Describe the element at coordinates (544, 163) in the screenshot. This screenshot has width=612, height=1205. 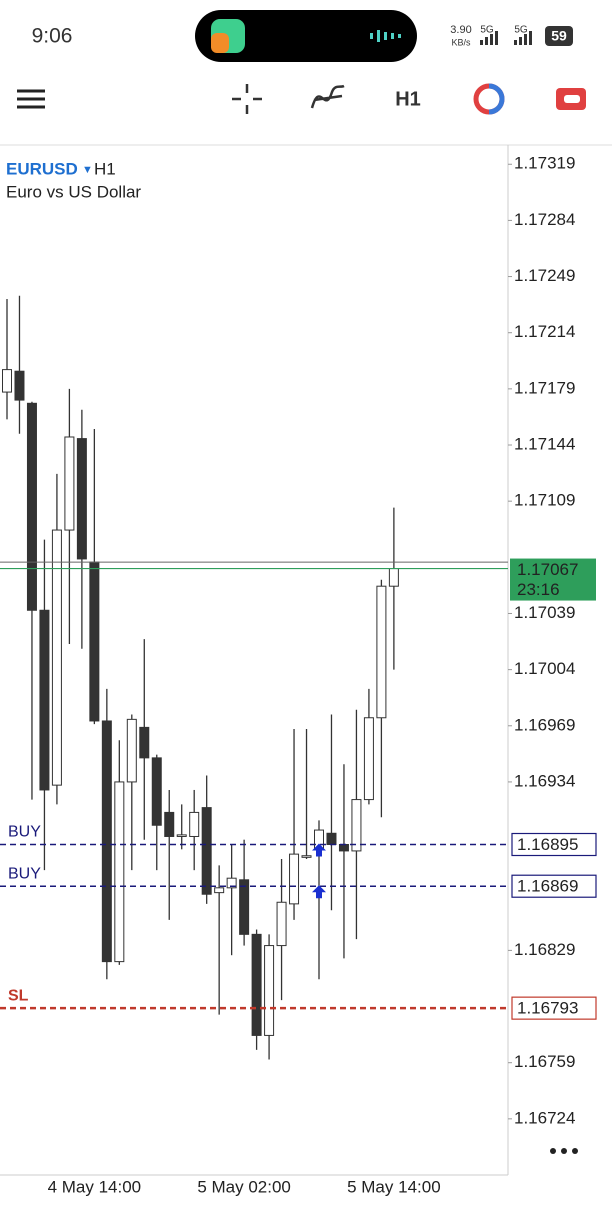
I see `y-tick-label: 1.17319` at that location.